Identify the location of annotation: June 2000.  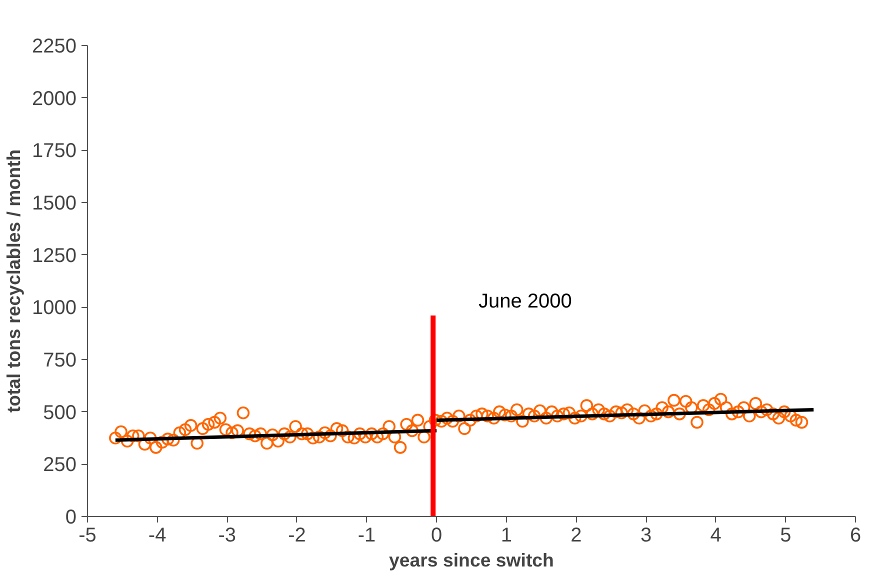
(525, 301).